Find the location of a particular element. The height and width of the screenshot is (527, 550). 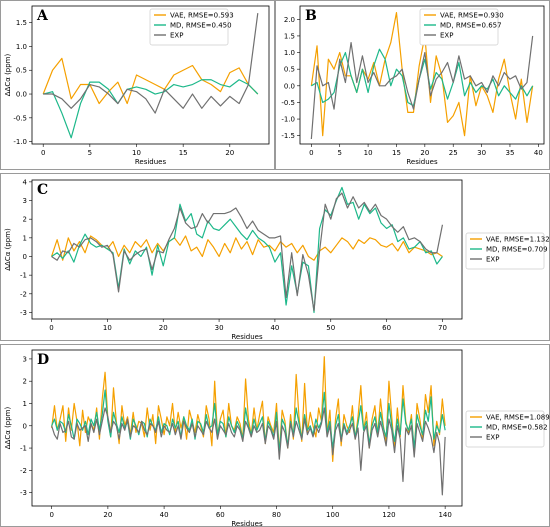

legend-label: VAE, RMSE=1.132 is located at coordinates (518, 240).